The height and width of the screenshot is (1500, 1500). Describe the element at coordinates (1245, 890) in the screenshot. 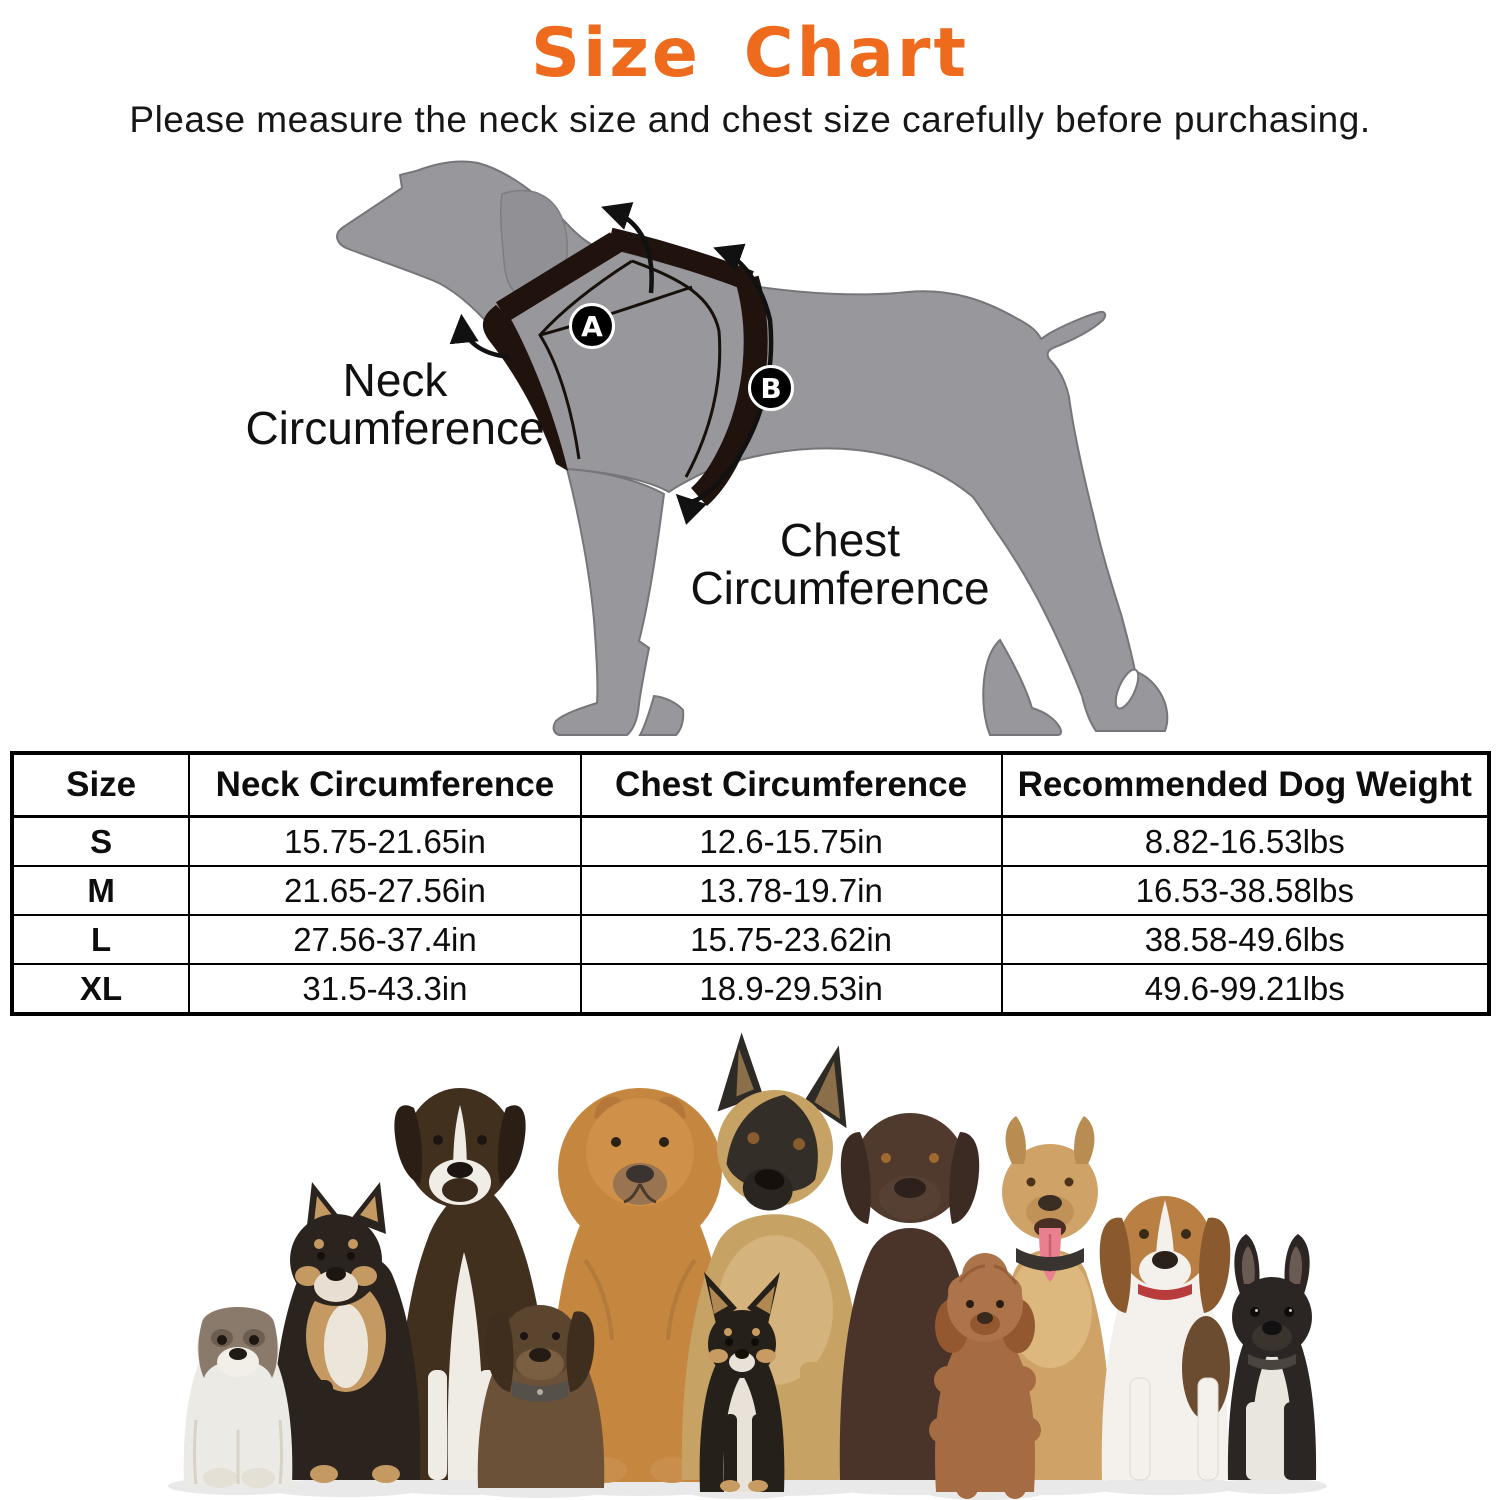

I see `cell-weight: 16.53-38.58lbs` at that location.